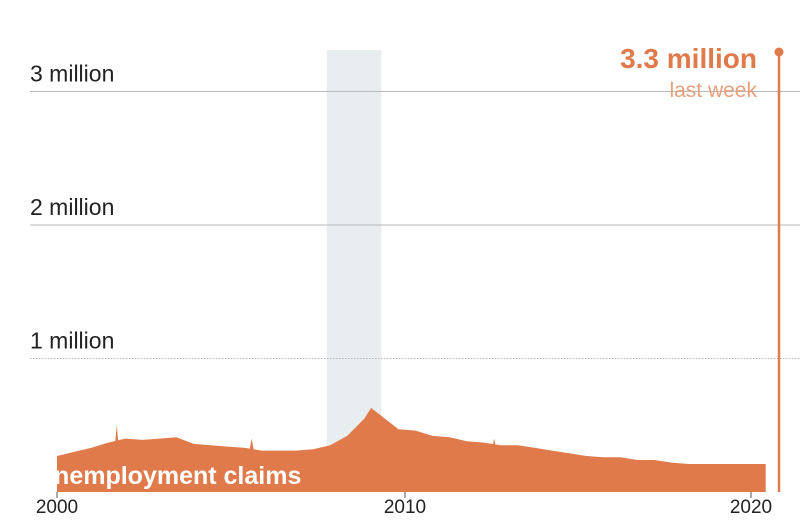 This screenshot has width=800, height=532. I want to click on series-label: Unemployment claims, so click(168, 476).